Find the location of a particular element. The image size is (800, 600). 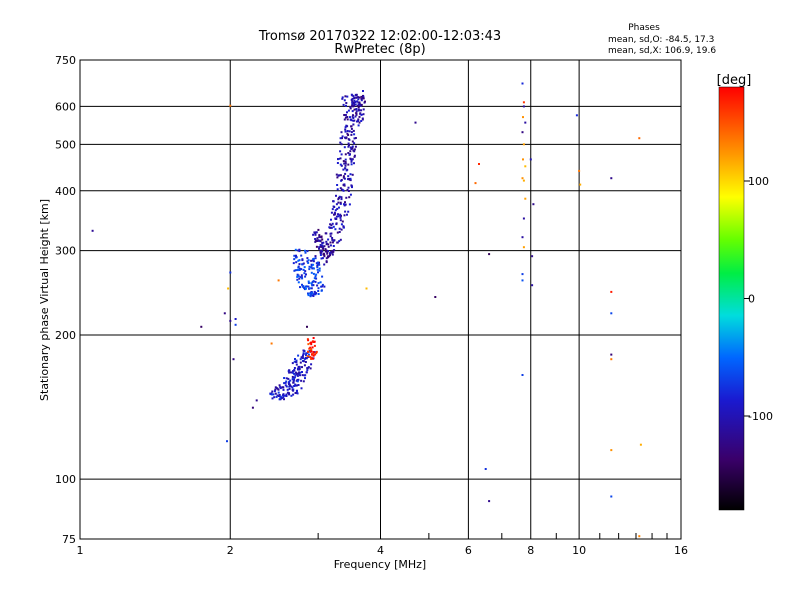

stats-x: mean, sd,X: 106.9, 19.6 is located at coordinates (662, 51).